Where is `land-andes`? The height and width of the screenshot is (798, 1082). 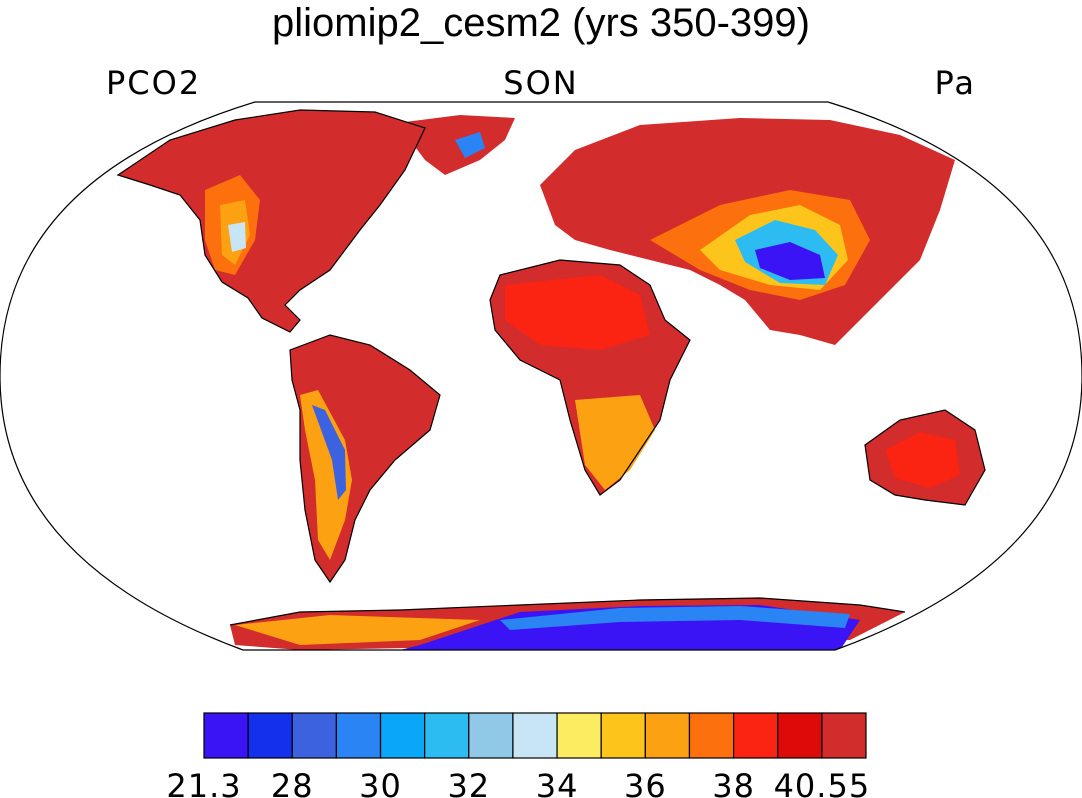 land-andes is located at coordinates (326, 475).